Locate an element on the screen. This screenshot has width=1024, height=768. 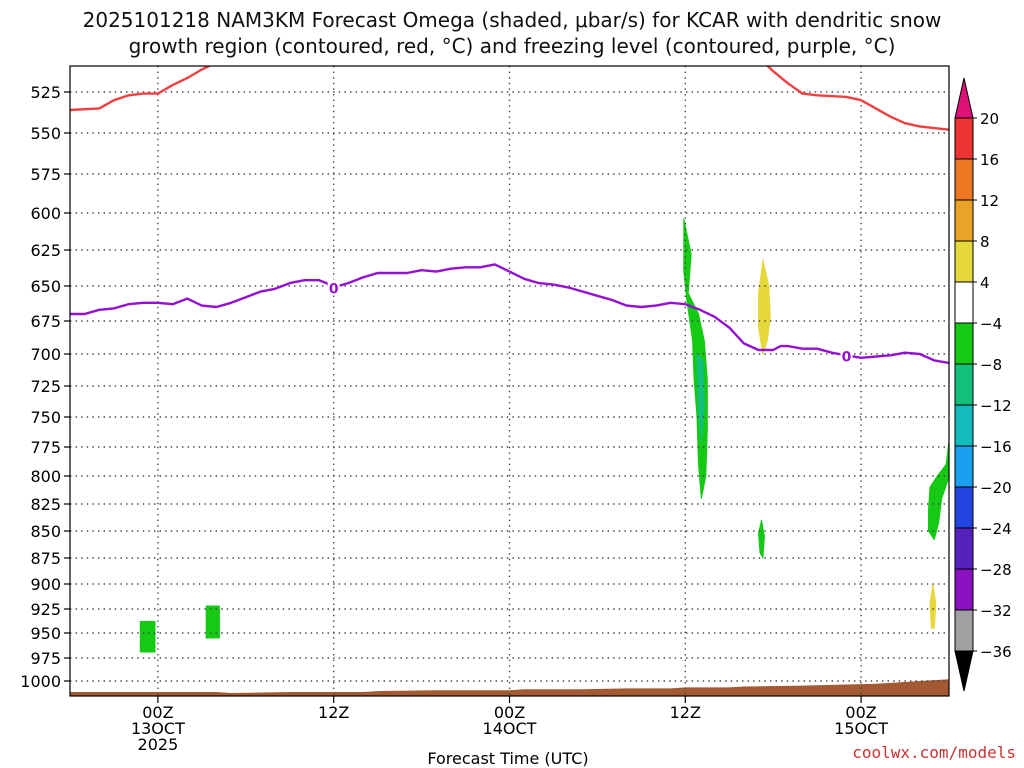
y-tick-label-950: 950 is located at coordinates (45, 633).